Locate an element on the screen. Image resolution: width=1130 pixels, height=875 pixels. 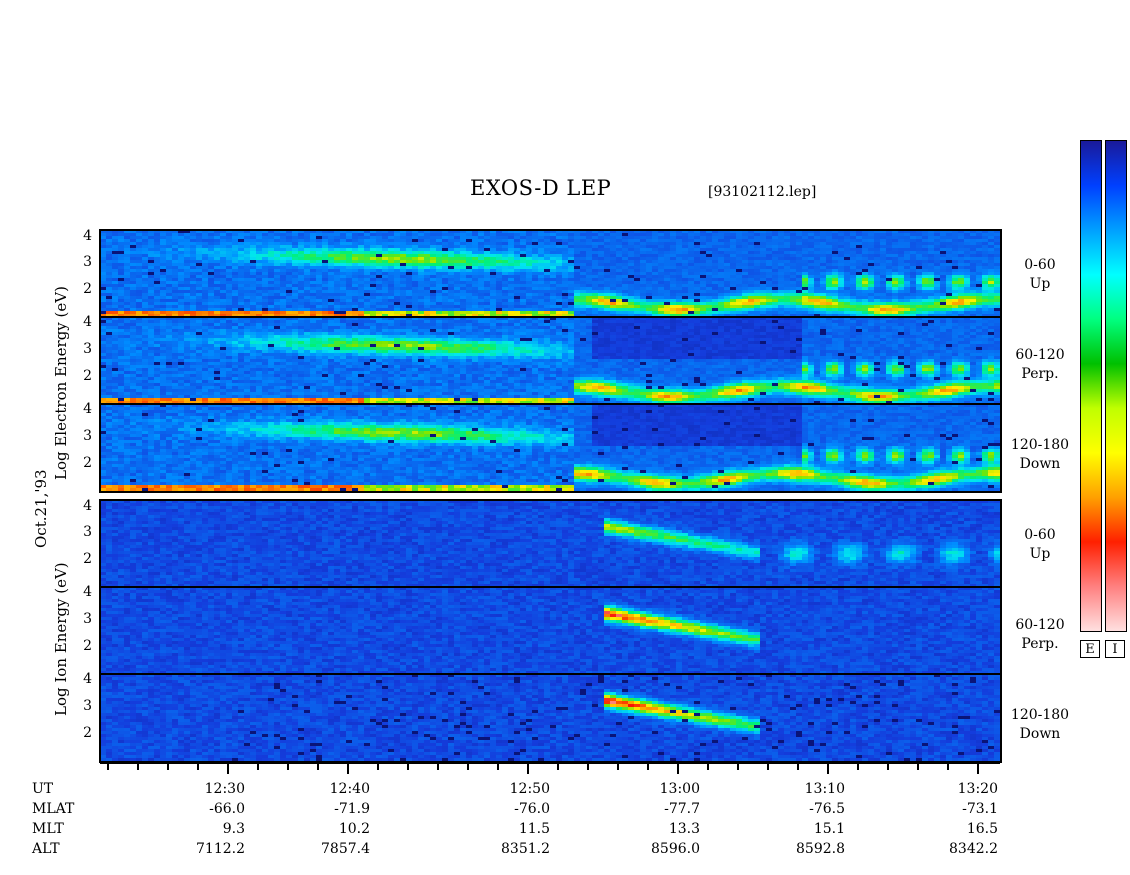
footer-mlt-value: 9.3 is located at coordinates (210, 829).